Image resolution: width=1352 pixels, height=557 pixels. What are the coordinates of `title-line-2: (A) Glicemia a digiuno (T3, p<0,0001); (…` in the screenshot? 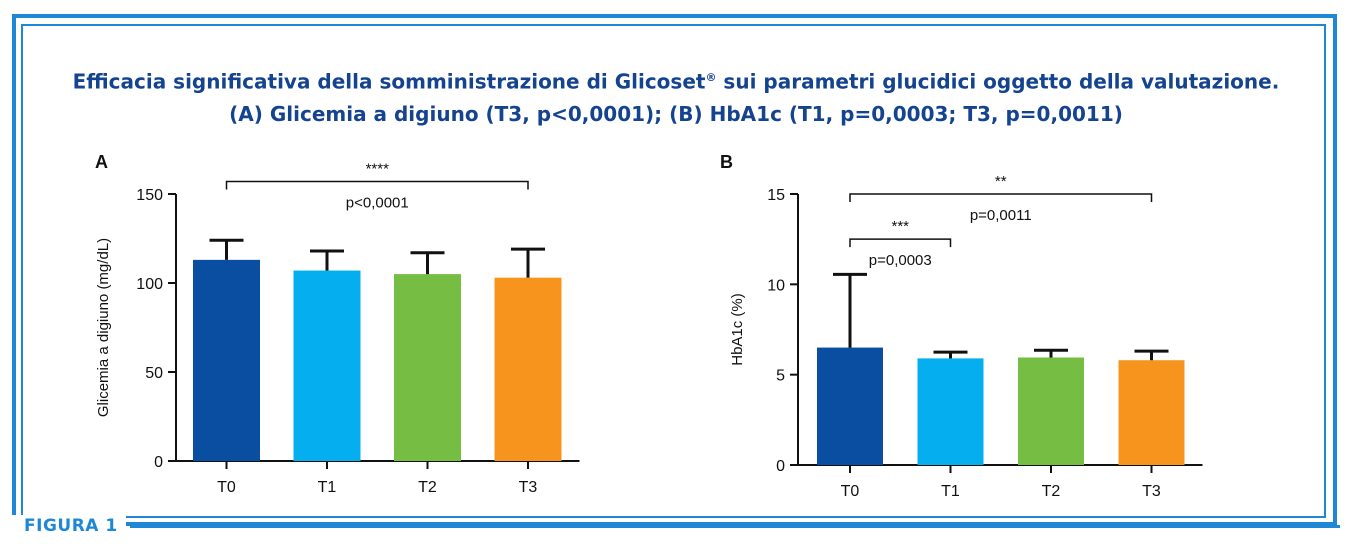 It's located at (676, 113).